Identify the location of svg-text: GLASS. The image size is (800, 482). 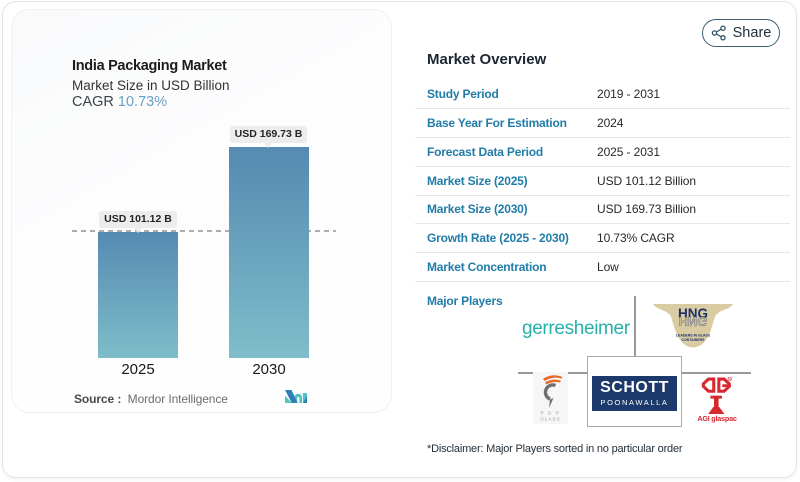
(550, 419).